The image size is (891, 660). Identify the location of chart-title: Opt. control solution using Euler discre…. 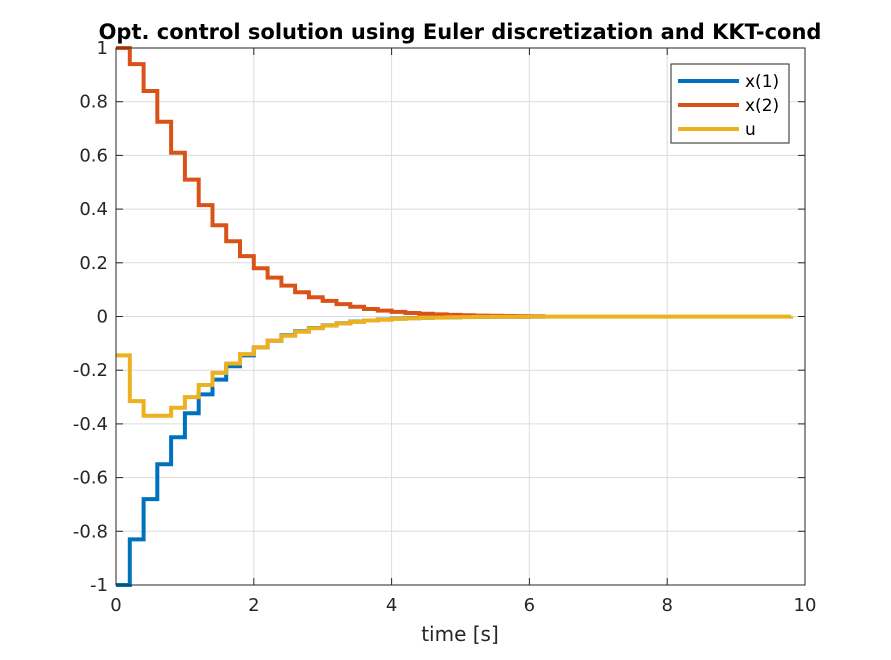
(460, 32).